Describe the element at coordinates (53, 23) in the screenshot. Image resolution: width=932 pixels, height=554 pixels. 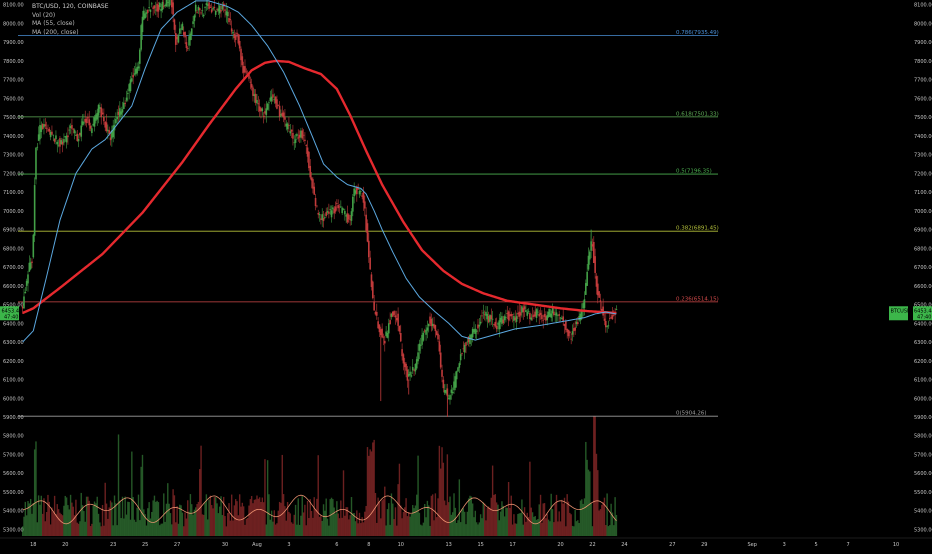
I see `ma55-indicator-label: MA (55, close)` at that location.